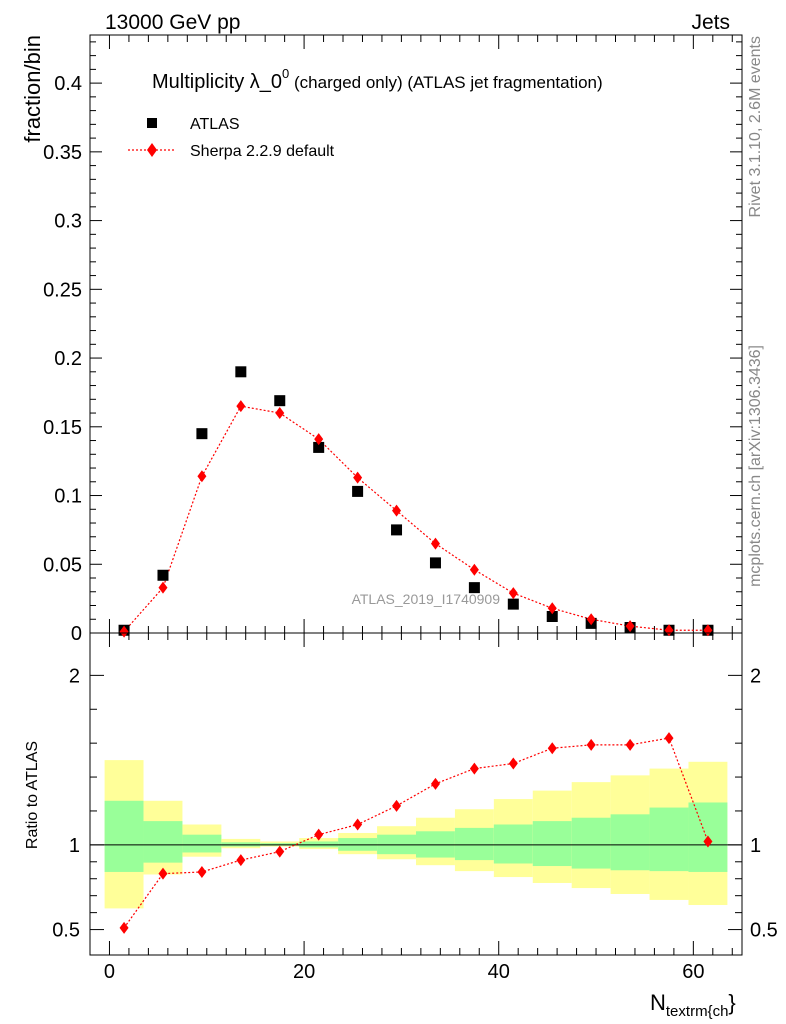  What do you see at coordinates (68, 222) in the screenshot?
I see `main-ytick-label: 0.3` at bounding box center [68, 222].